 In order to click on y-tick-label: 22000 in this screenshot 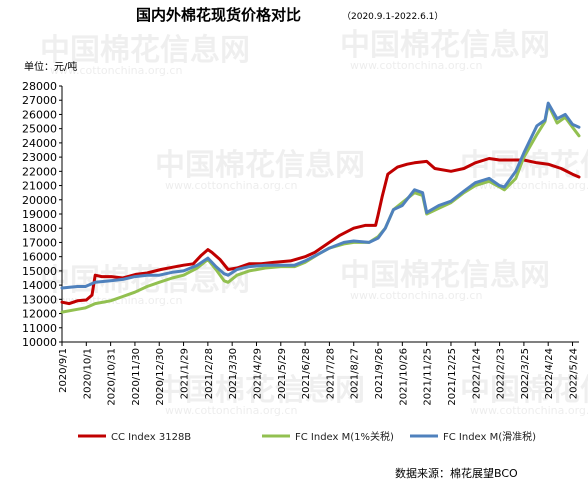, I will do `click(39, 171)`.